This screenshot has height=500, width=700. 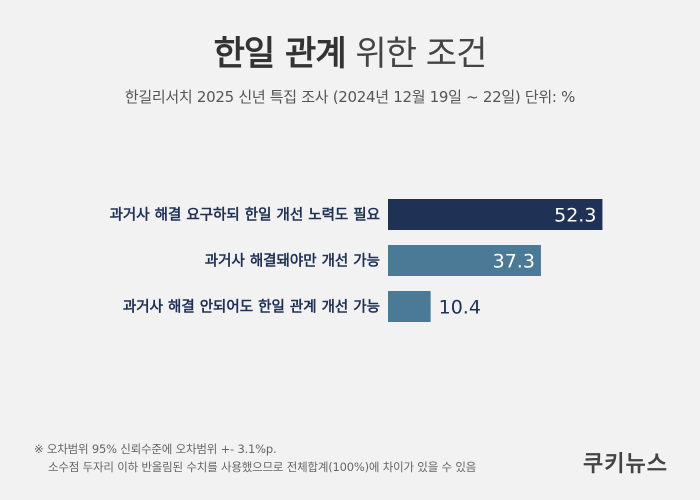 What do you see at coordinates (514, 262) in the screenshot?
I see `value-label: 37.3` at bounding box center [514, 262].